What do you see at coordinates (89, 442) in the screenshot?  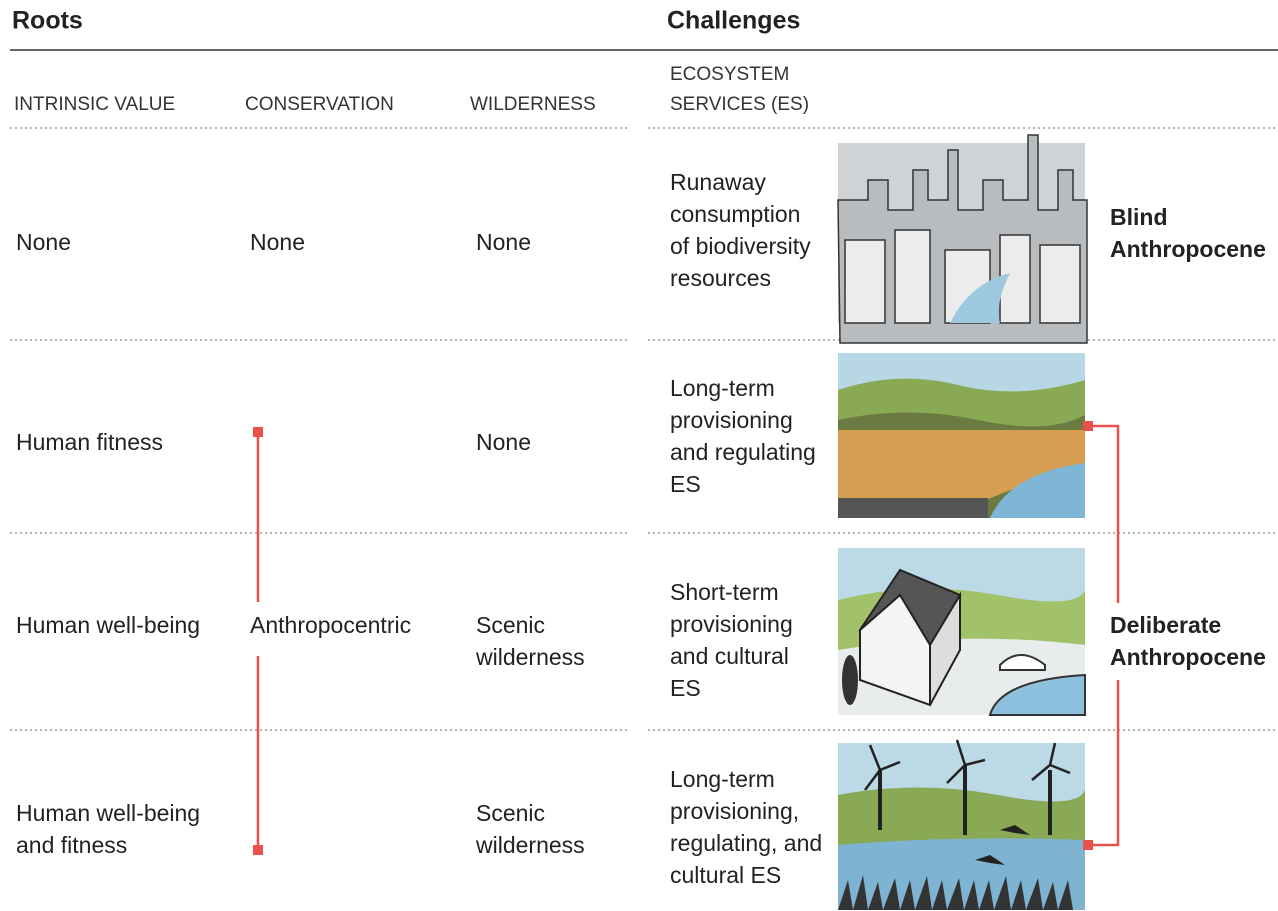 I see `intrinsic-value: Human fitness` at bounding box center [89, 442].